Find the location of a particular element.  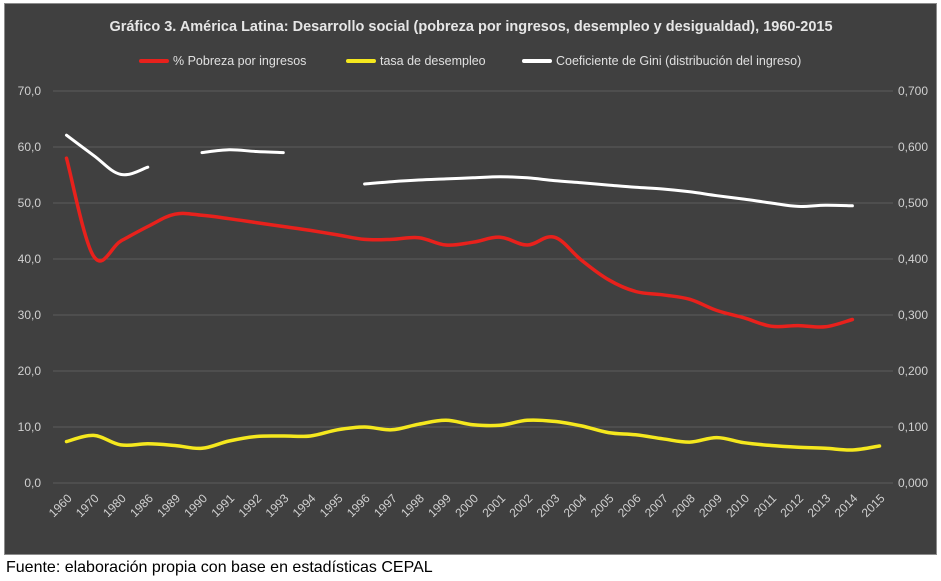

y-left-tick-label: 70,0 is located at coordinates (30, 91).